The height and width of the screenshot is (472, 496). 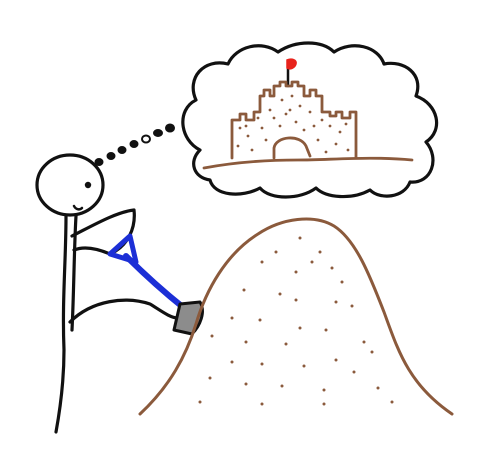 What do you see at coordinates (61, 324) in the screenshot?
I see `figure-body` at bounding box center [61, 324].